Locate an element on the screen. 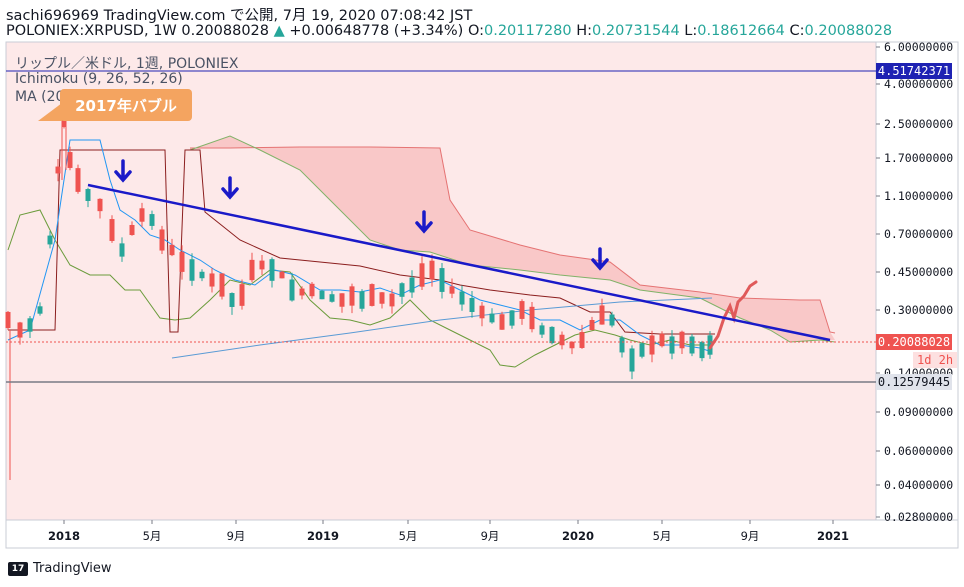  time-tick-label: 2020 is located at coordinates (578, 536).